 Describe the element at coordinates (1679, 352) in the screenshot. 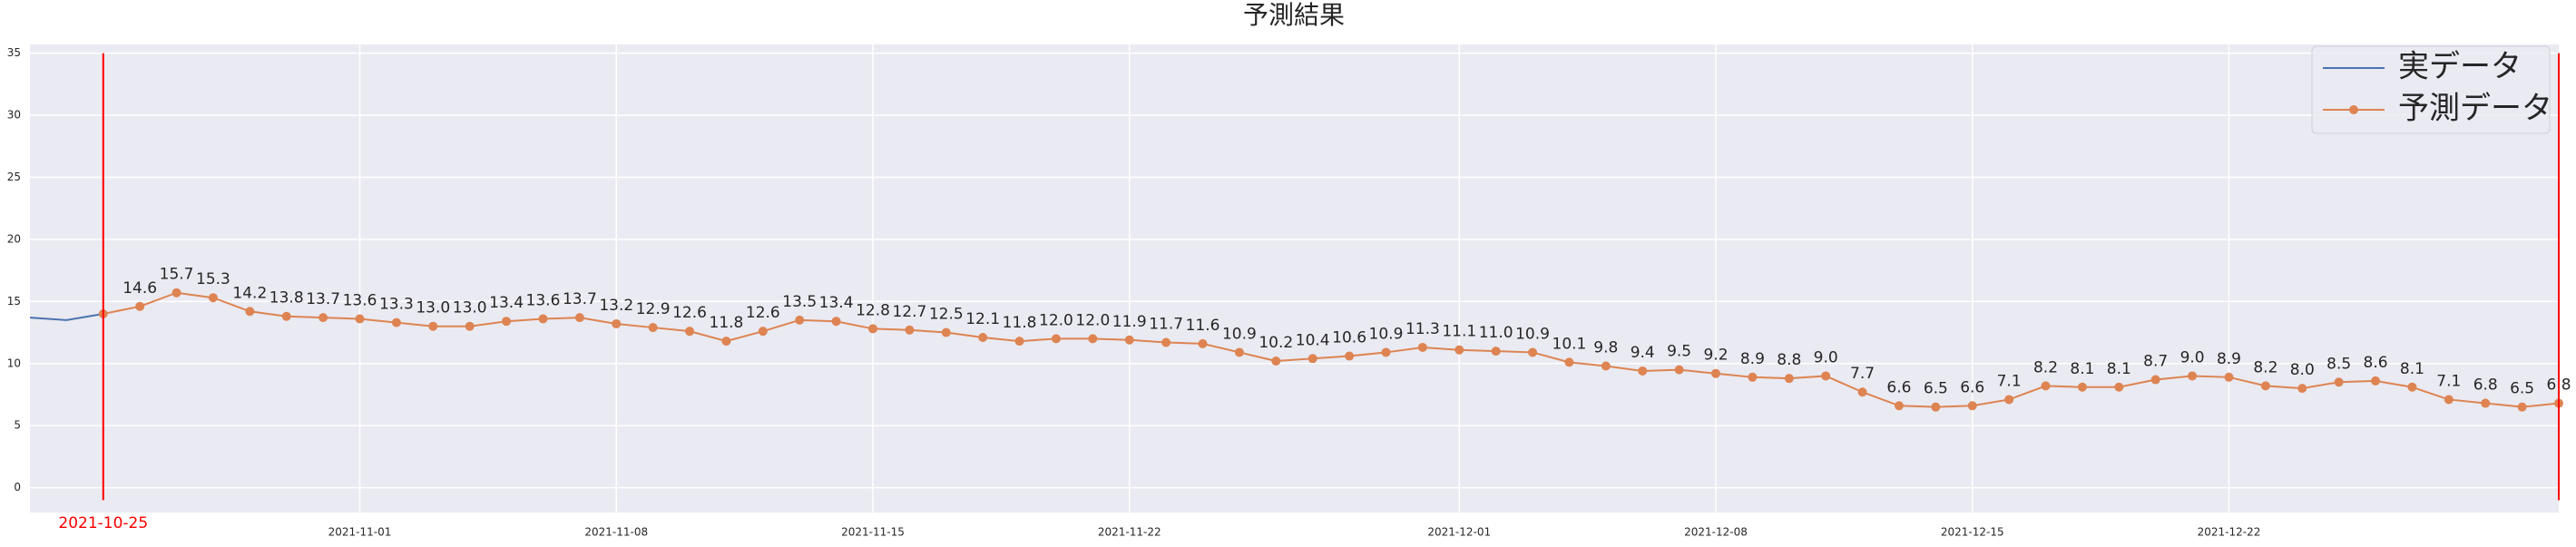

I see `data-label: 9.5` at that location.